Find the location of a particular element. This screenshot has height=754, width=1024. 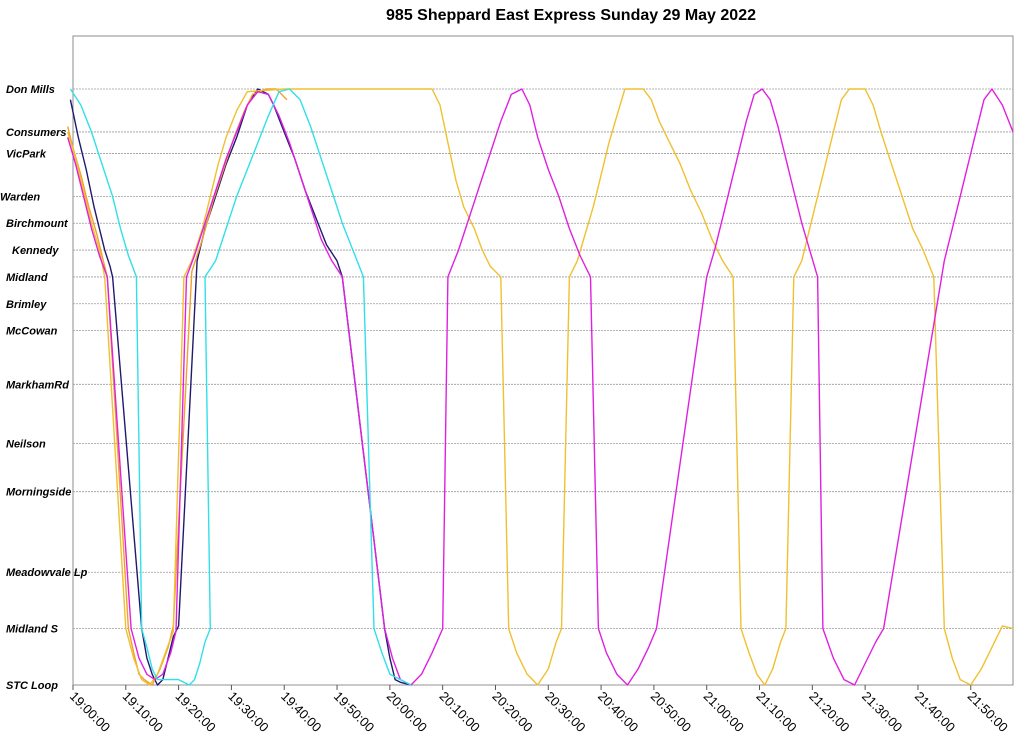

x-tick-label: 20:20:00 is located at coordinates (512, 712).